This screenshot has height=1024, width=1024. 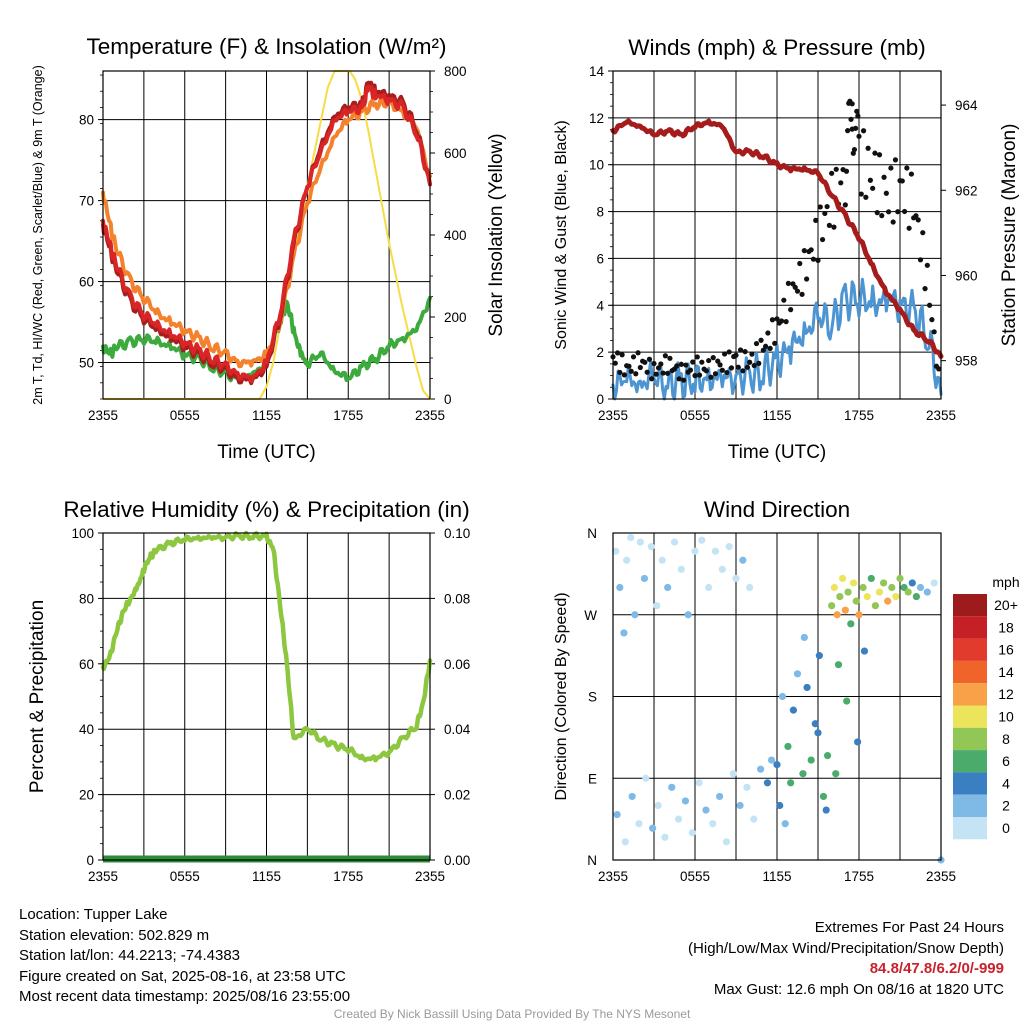 I want to click on y-tick-label: 6, so click(x=600, y=258).